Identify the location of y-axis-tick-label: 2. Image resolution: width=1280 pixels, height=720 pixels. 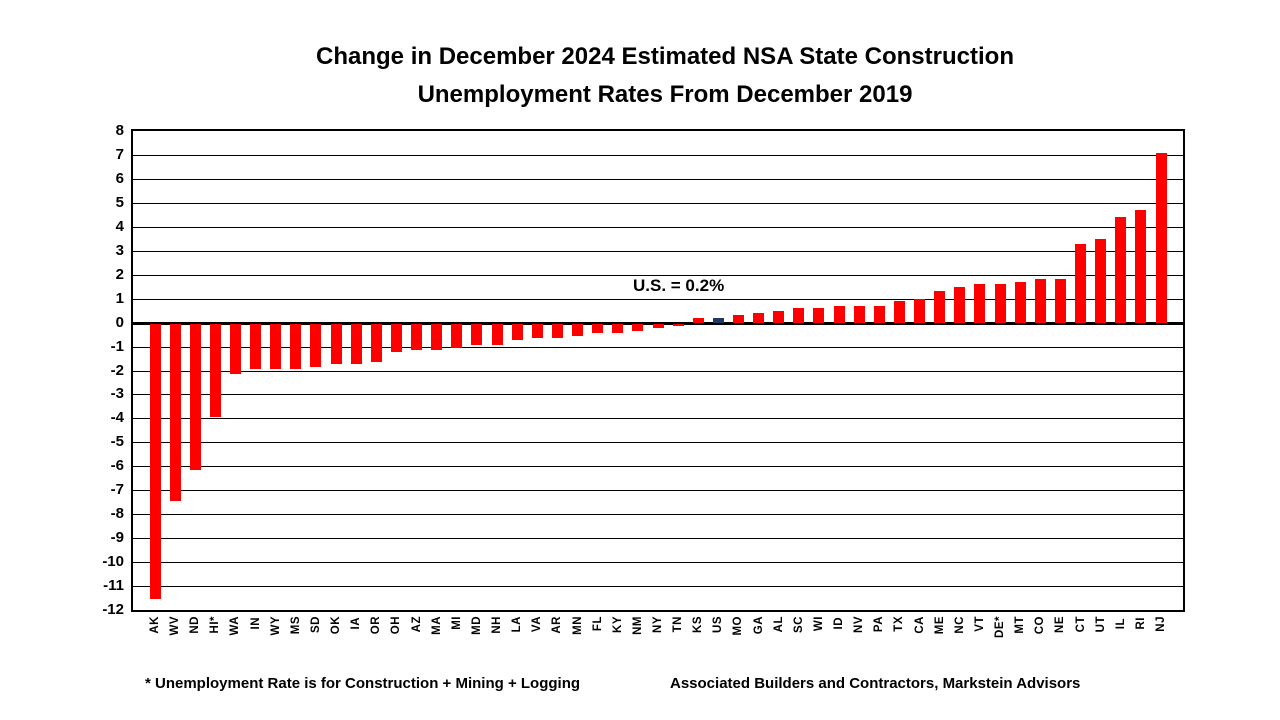
(119, 274).